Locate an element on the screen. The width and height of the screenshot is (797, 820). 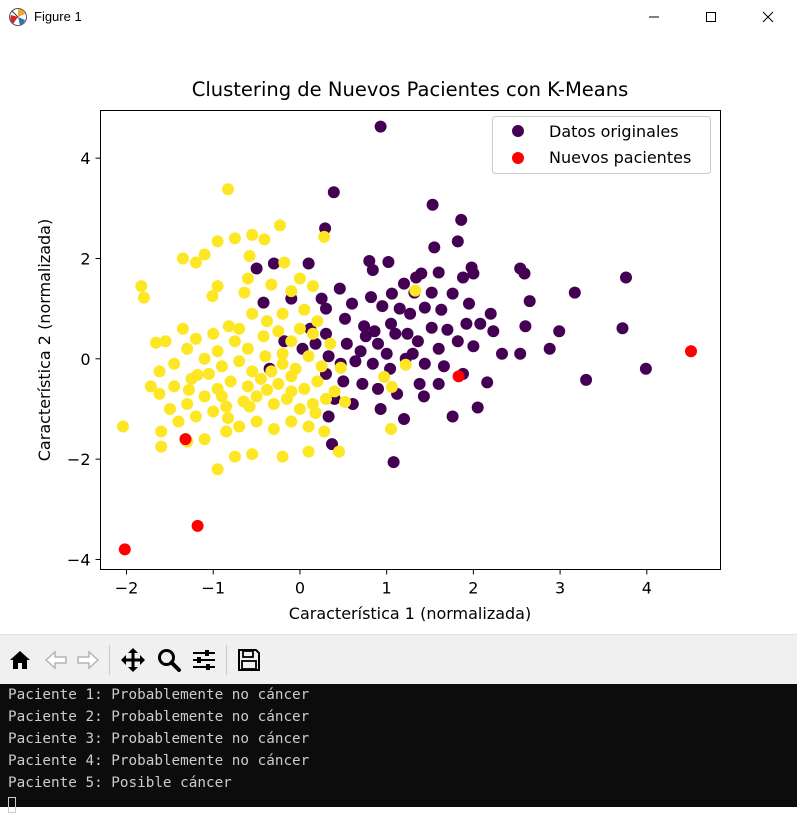
legend-marker-original is located at coordinates (518, 131).